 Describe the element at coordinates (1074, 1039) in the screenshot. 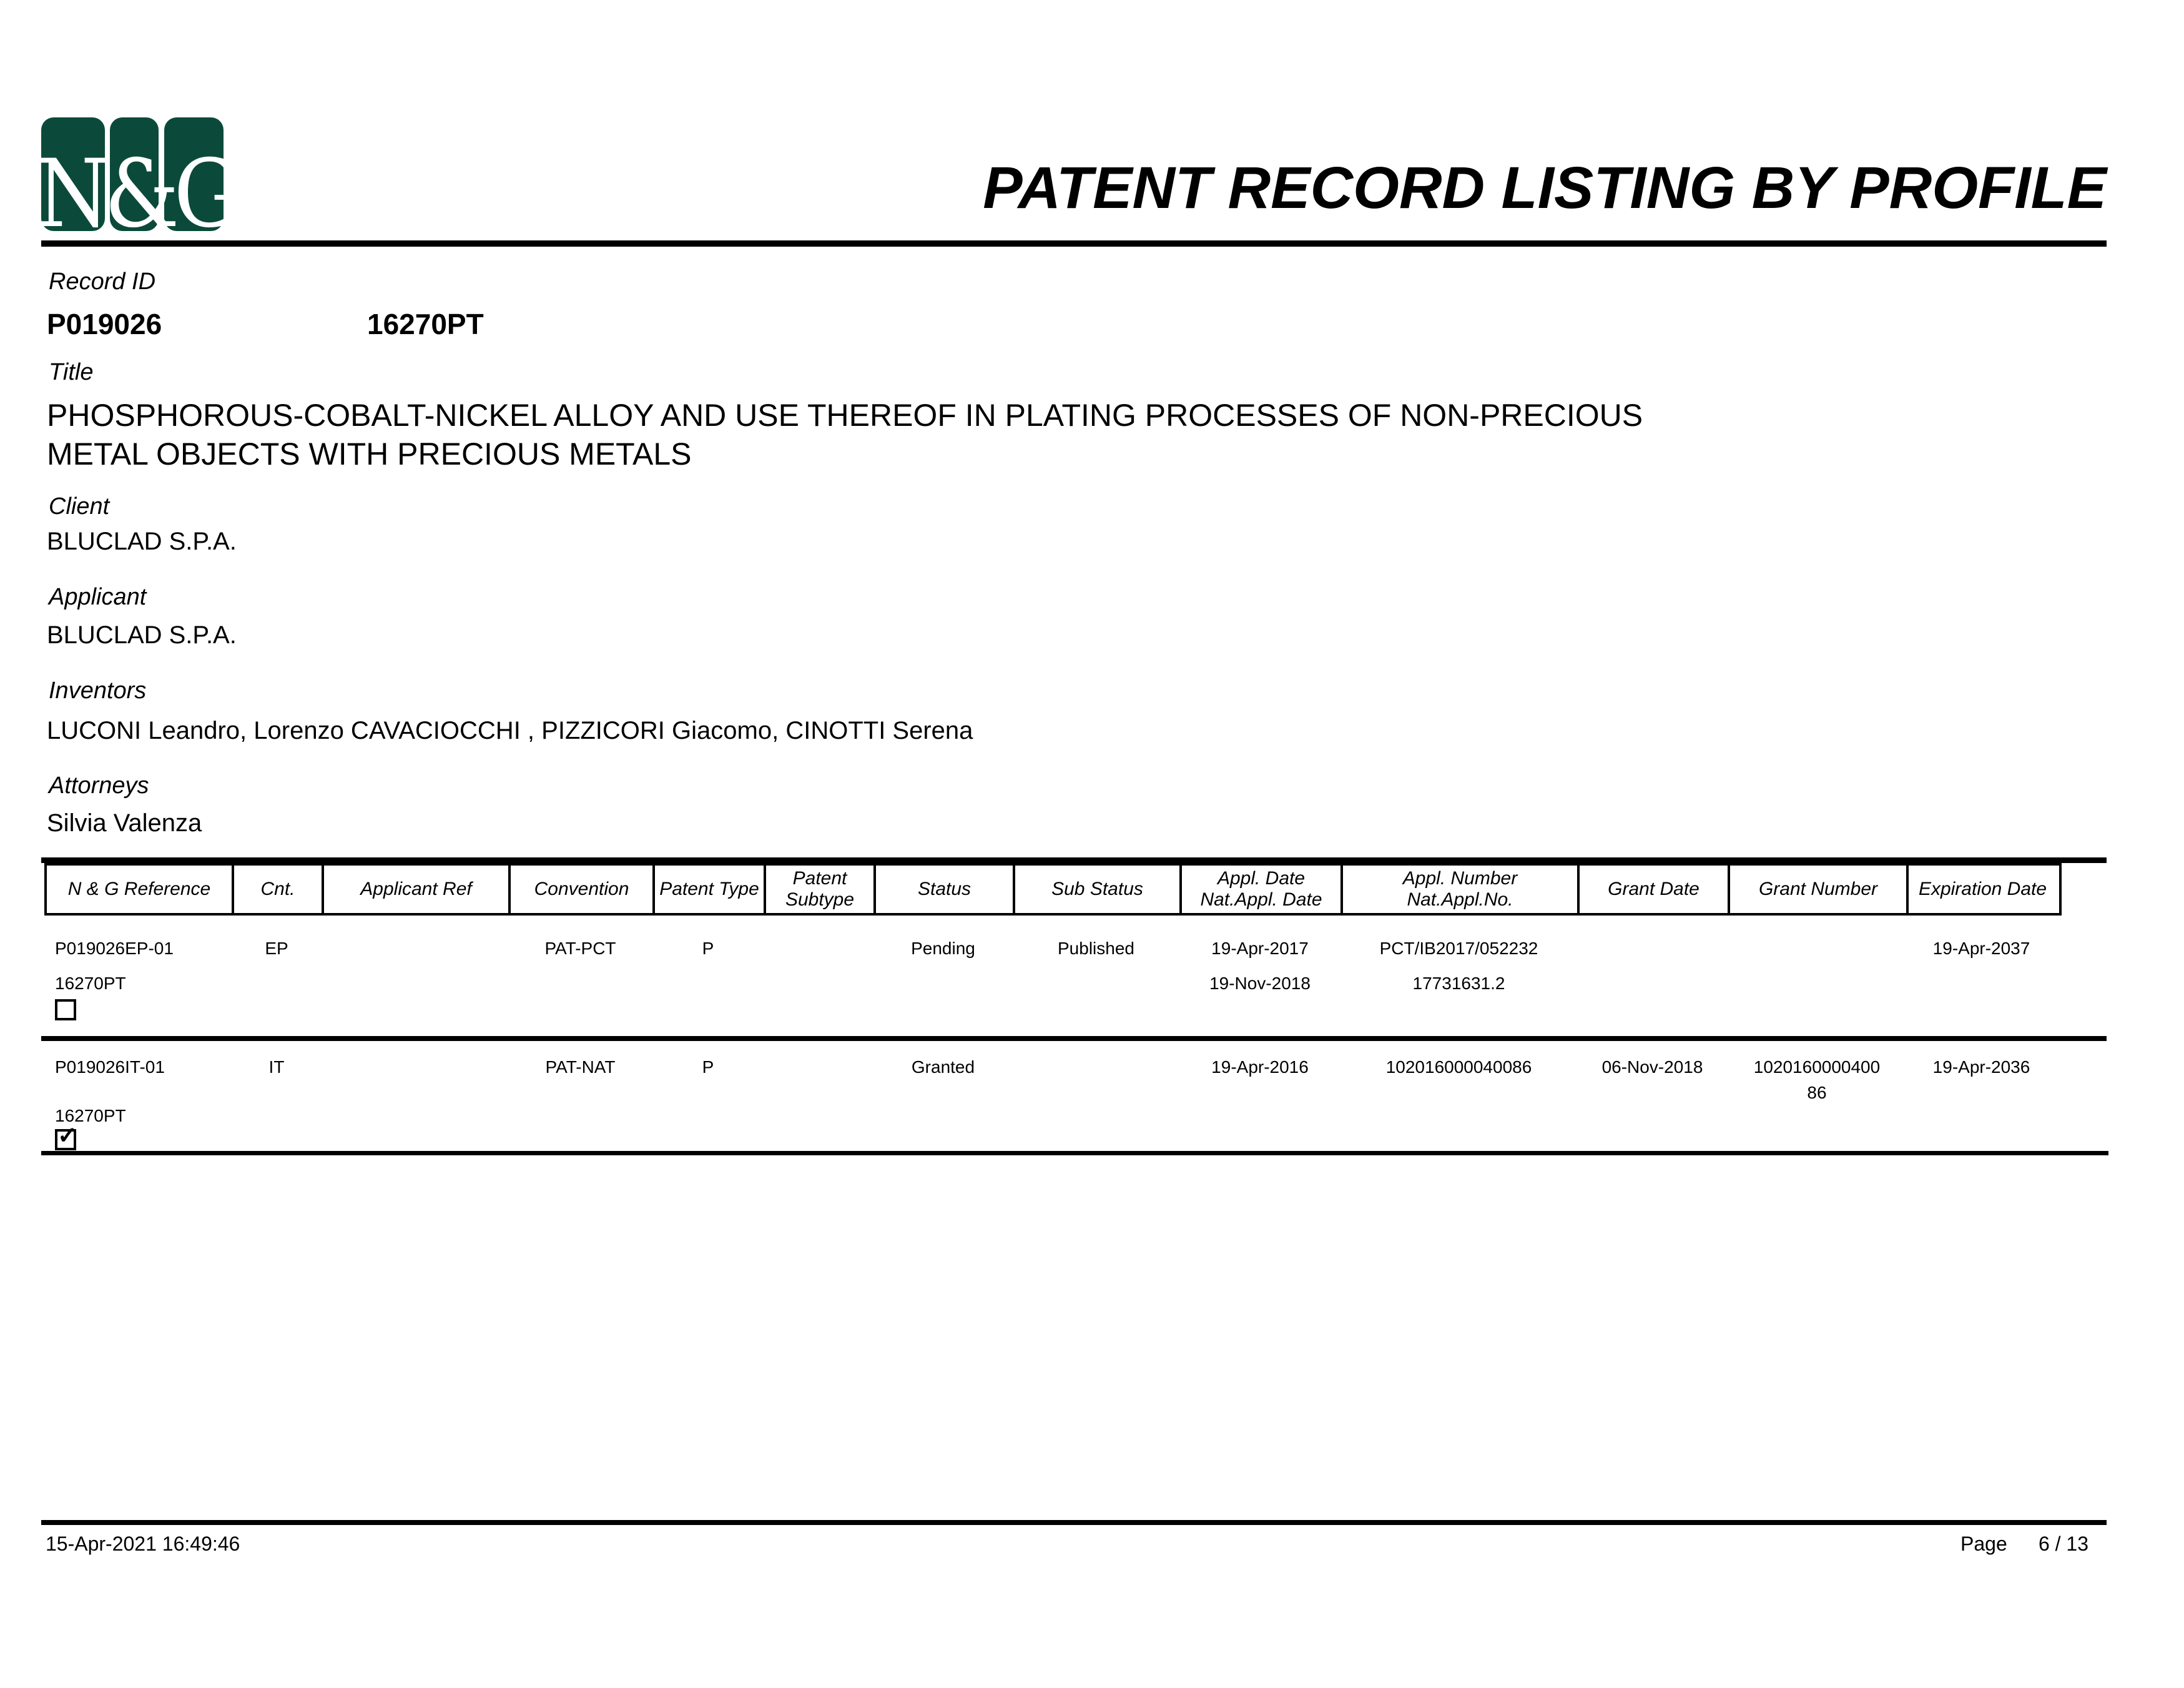

I see `row-separator-rule` at that location.